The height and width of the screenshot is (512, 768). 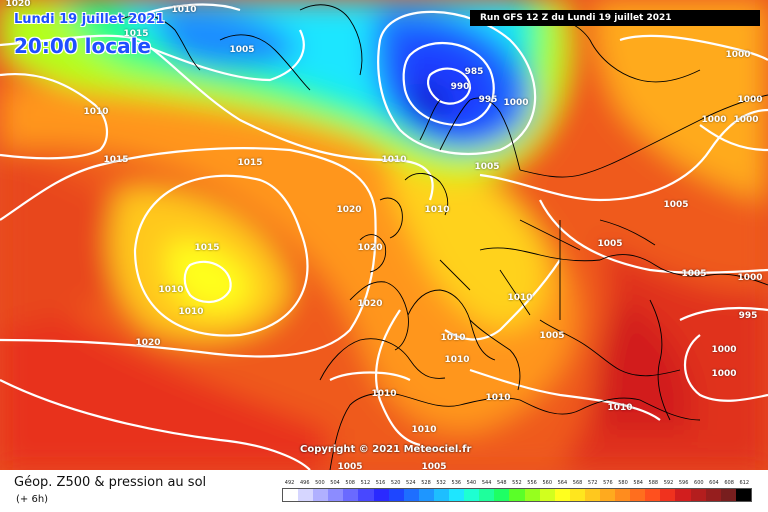 I want to click on scale-tick-label: 496, so click(x=304, y=483).